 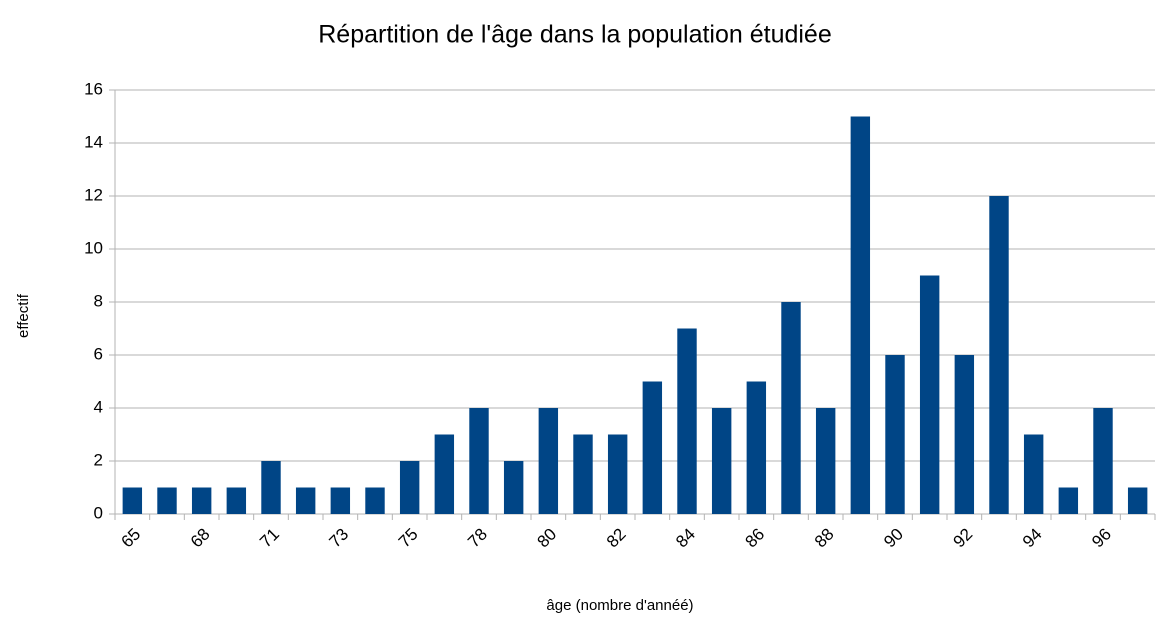 What do you see at coordinates (98, 353) in the screenshot?
I see `y-tick-label: 6` at bounding box center [98, 353].